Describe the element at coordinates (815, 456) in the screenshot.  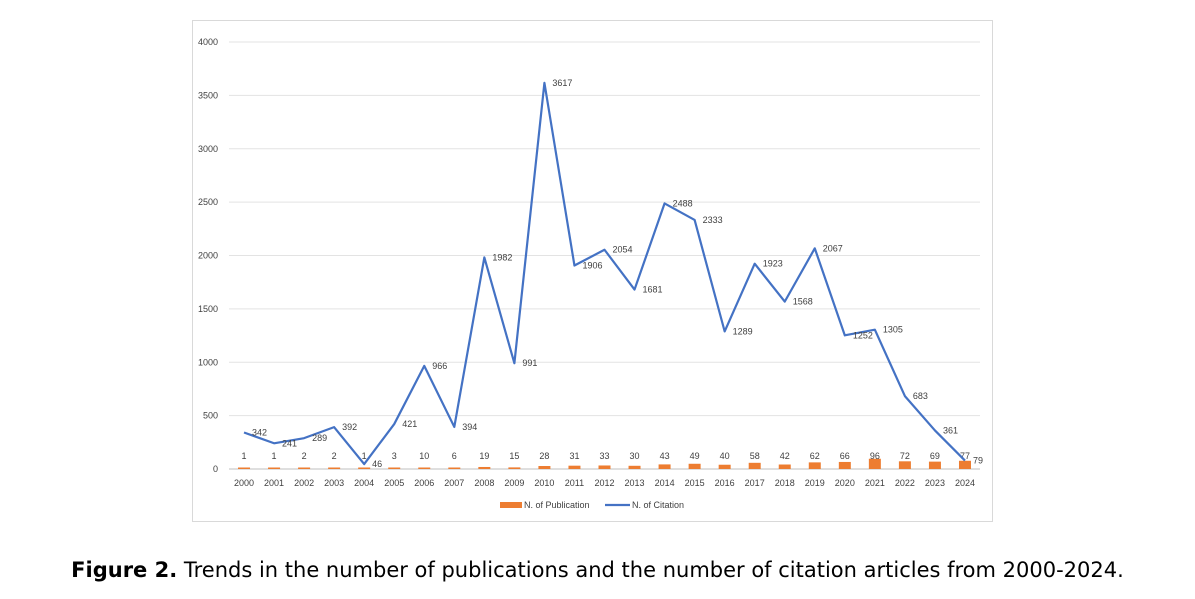
I see `publication-data-label: 62` at that location.